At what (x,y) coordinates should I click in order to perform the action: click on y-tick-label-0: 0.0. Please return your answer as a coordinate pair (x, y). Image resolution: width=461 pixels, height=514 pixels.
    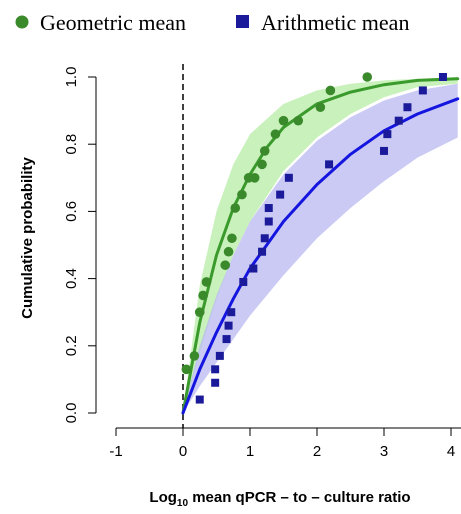
    Looking at the image, I should click on (71, 413).